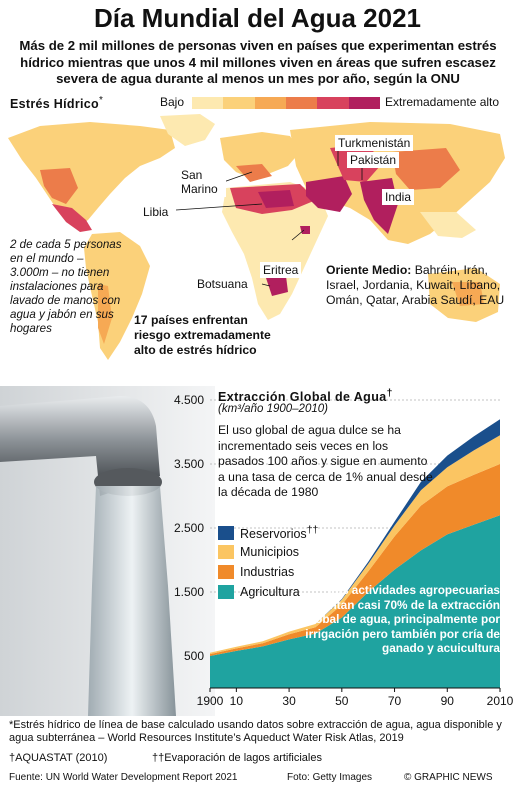 This screenshot has width=515, height=790. I want to click on legend-label-industrias: Industrias, so click(267, 572).